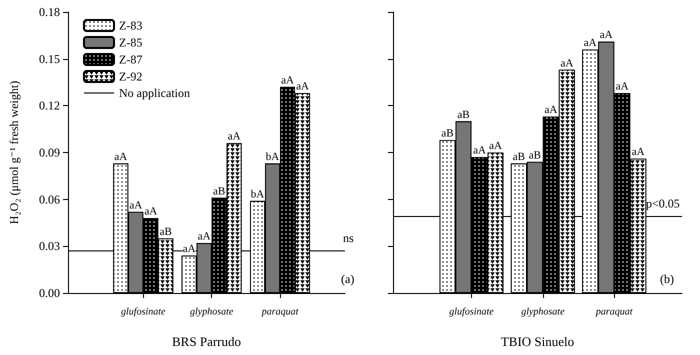 Image resolution: width=700 pixels, height=355 pixels. What do you see at coordinates (667, 279) in the screenshot?
I see `annotation: (b)` at bounding box center [667, 279].